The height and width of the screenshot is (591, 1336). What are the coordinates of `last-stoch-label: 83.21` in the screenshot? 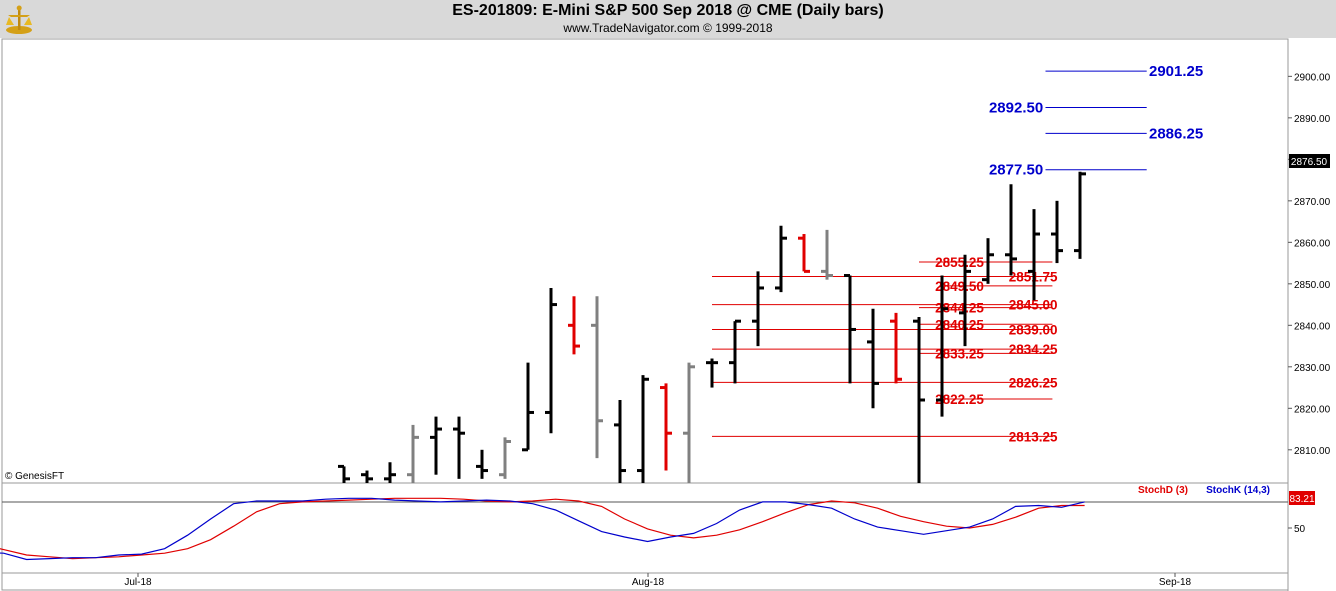 It's located at (1301, 499).